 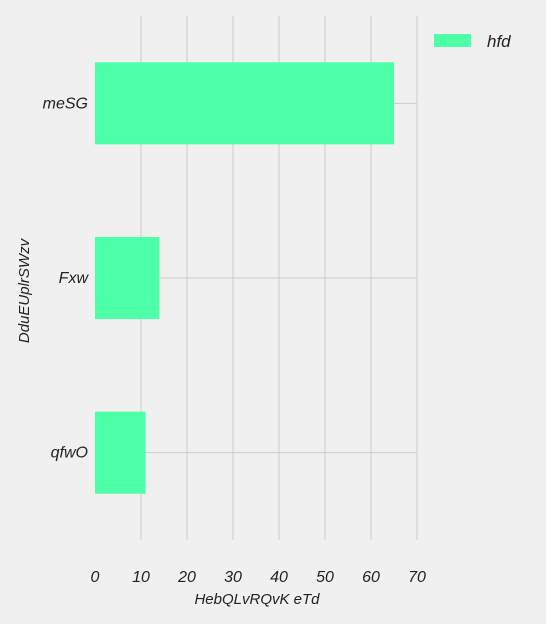 I want to click on x-tick-label: 0, so click(x=95, y=577).